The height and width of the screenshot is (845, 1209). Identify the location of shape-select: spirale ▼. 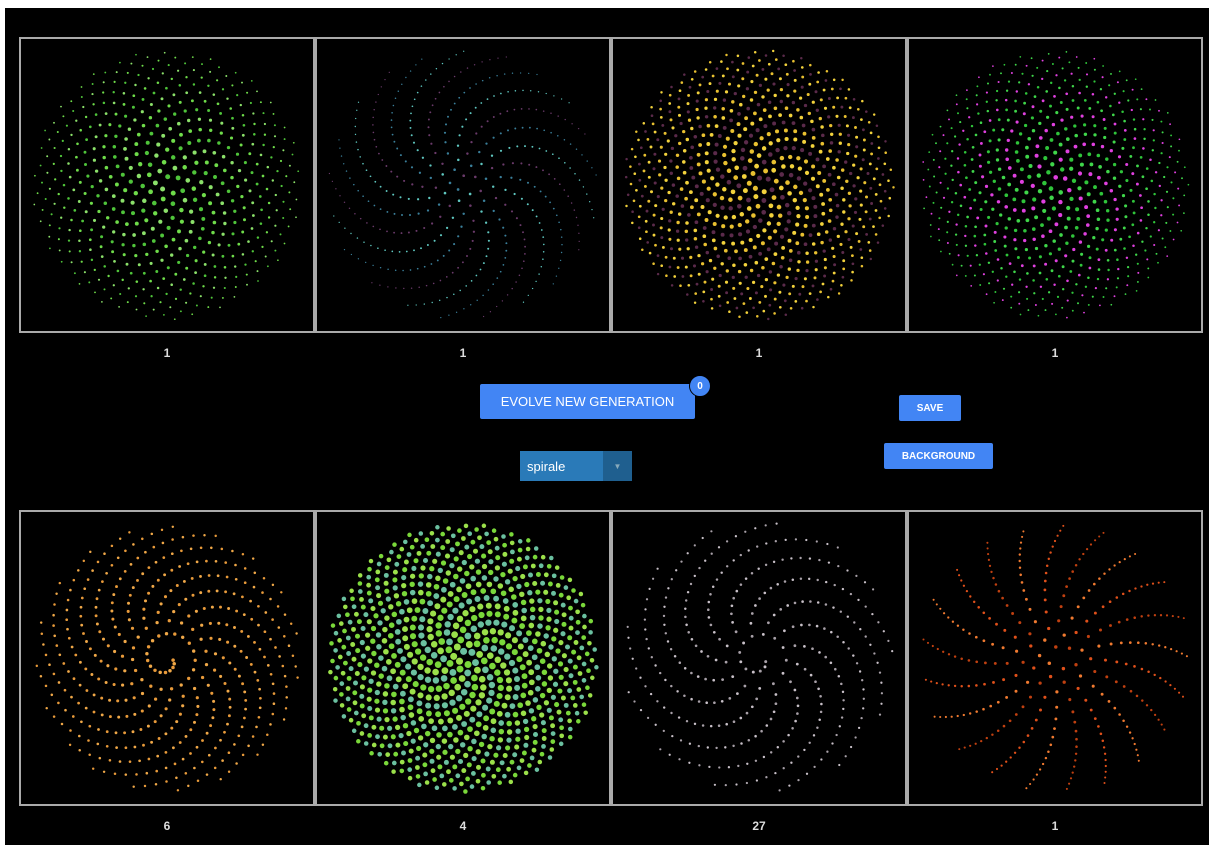
(576, 466).